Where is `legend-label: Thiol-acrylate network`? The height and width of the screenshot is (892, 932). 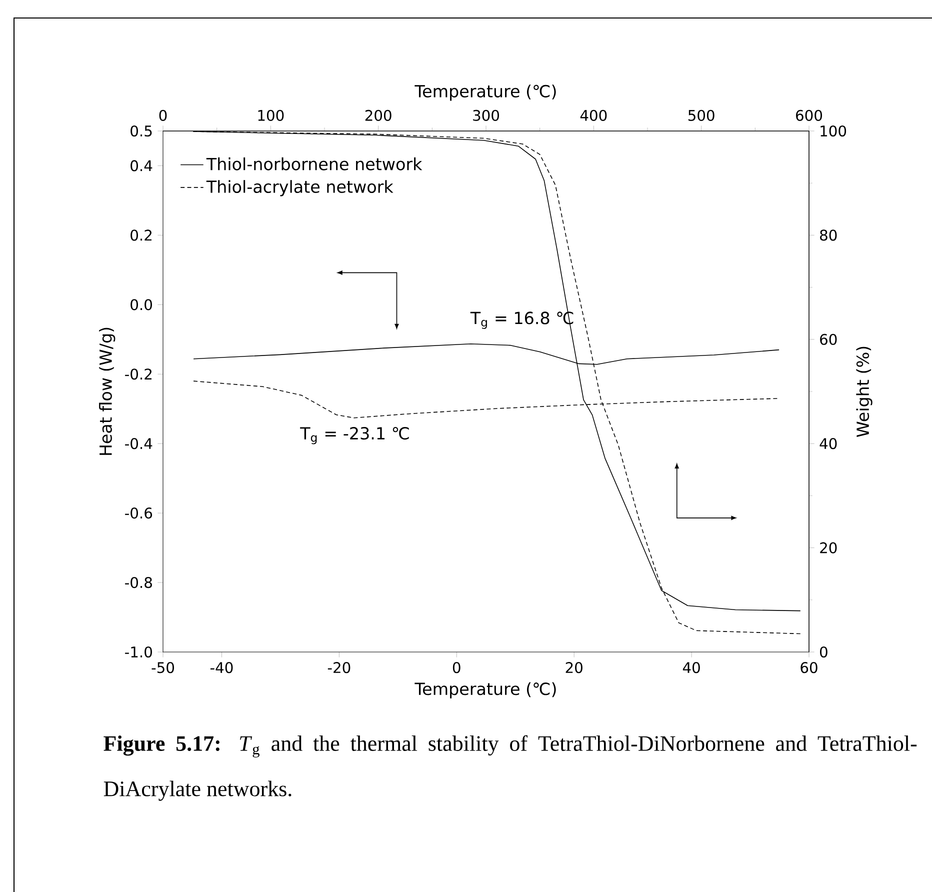
legend-label: Thiol-acrylate network is located at coordinates (300, 188).